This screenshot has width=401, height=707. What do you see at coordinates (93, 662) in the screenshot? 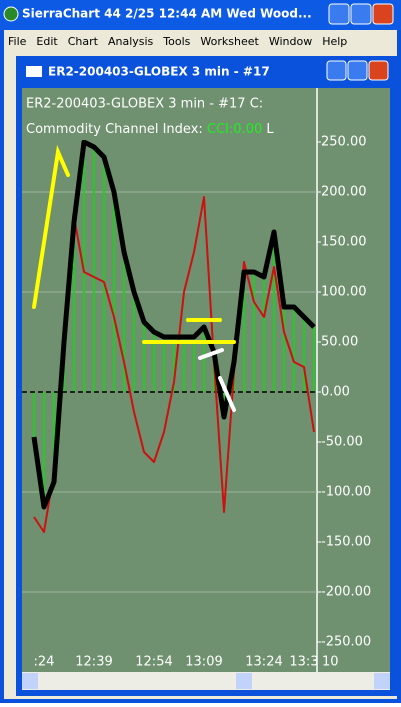
I see `x-tick-label: 12:39` at bounding box center [93, 662].